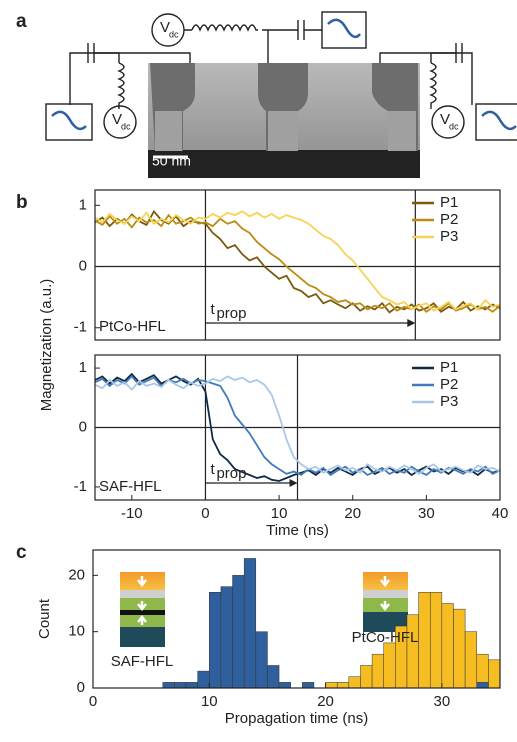  Describe the element at coordinates (500, 513) in the screenshot. I see `x-tick-label: 40` at that location.